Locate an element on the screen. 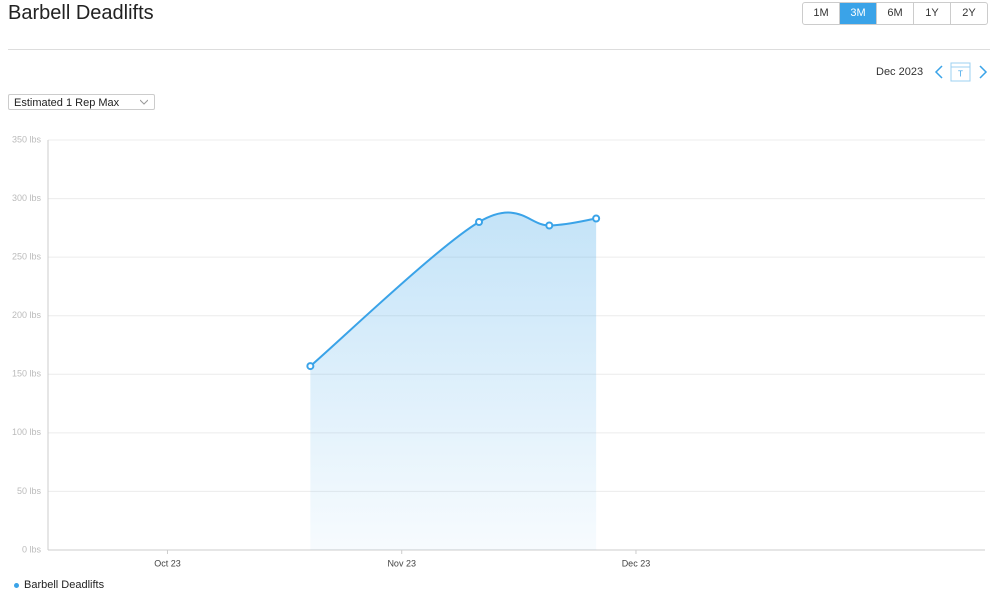 This screenshot has height=594, width=1000. x-tick-label: Oct 23 is located at coordinates (167, 563).